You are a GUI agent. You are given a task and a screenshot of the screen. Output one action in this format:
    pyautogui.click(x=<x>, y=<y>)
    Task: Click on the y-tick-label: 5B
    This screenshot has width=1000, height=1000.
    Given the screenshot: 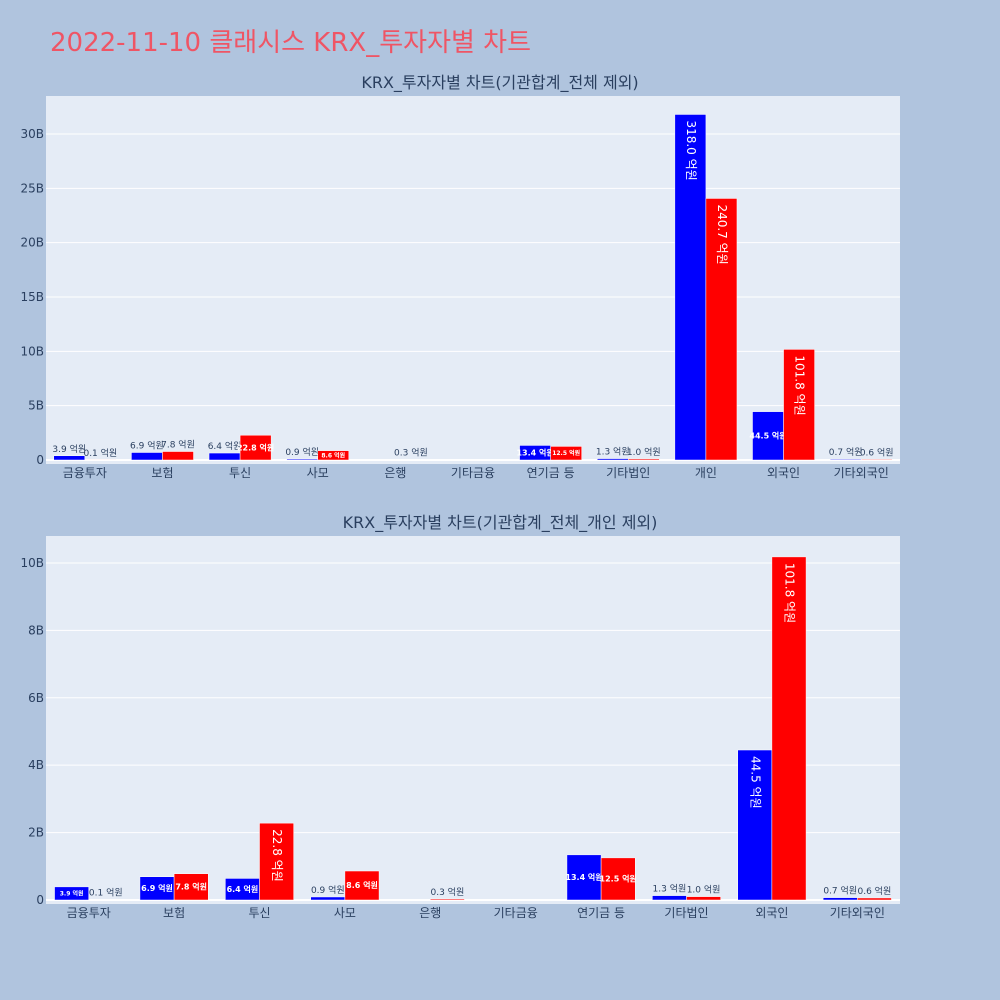 What is the action you would take?
    pyautogui.click(x=36, y=406)
    